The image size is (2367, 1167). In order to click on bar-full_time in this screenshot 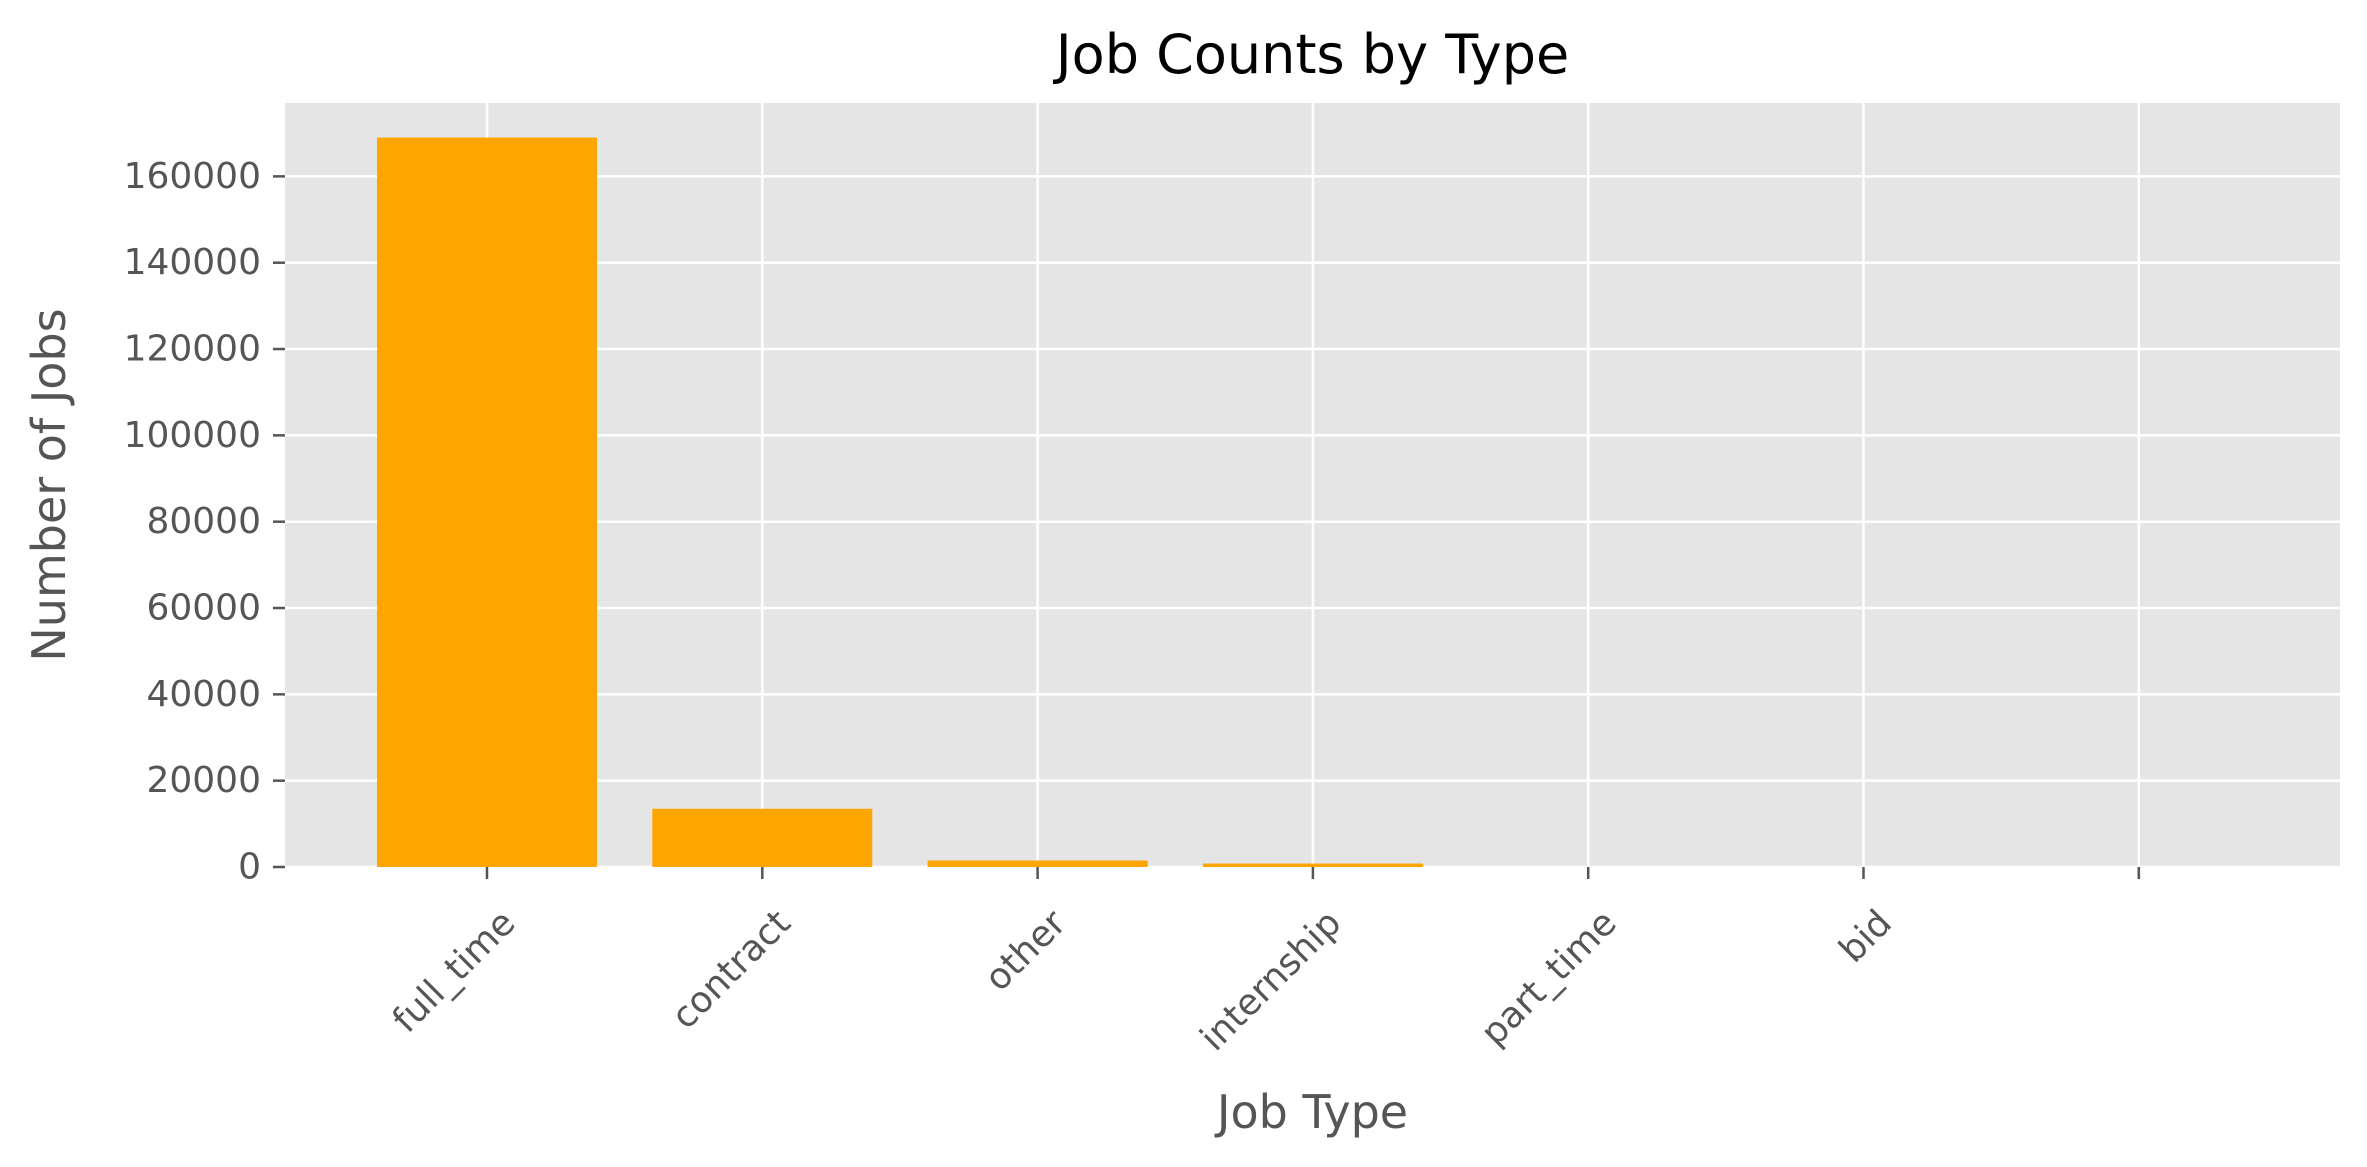, I will do `click(487, 502)`.